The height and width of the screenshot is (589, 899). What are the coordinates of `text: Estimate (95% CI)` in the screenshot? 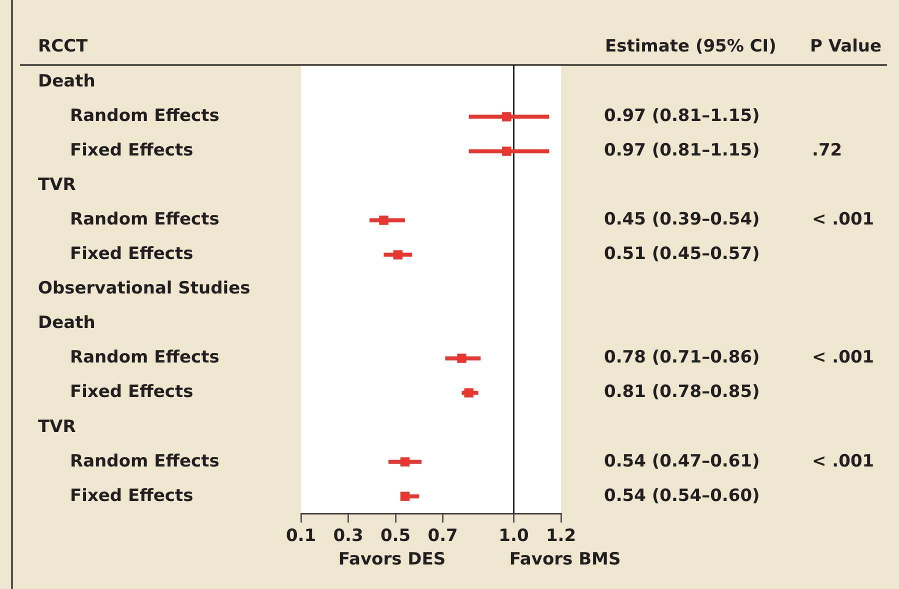 It's located at (690, 46).